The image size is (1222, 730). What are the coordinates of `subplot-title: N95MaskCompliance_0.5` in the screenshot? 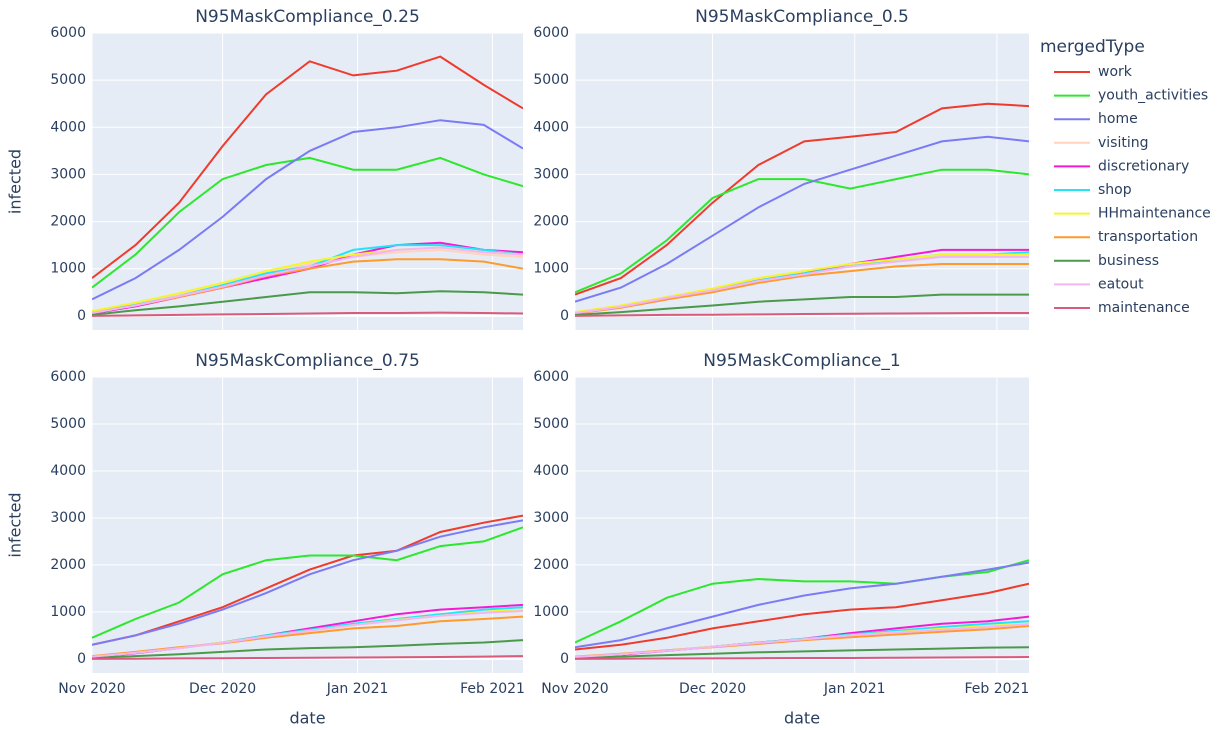 It's located at (802, 17).